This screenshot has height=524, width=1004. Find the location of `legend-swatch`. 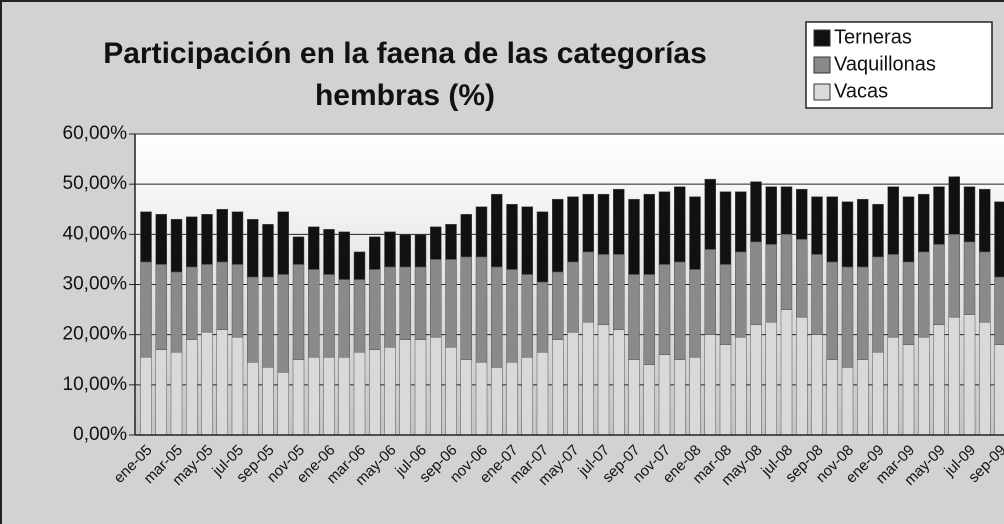

legend-swatch is located at coordinates (822, 92).